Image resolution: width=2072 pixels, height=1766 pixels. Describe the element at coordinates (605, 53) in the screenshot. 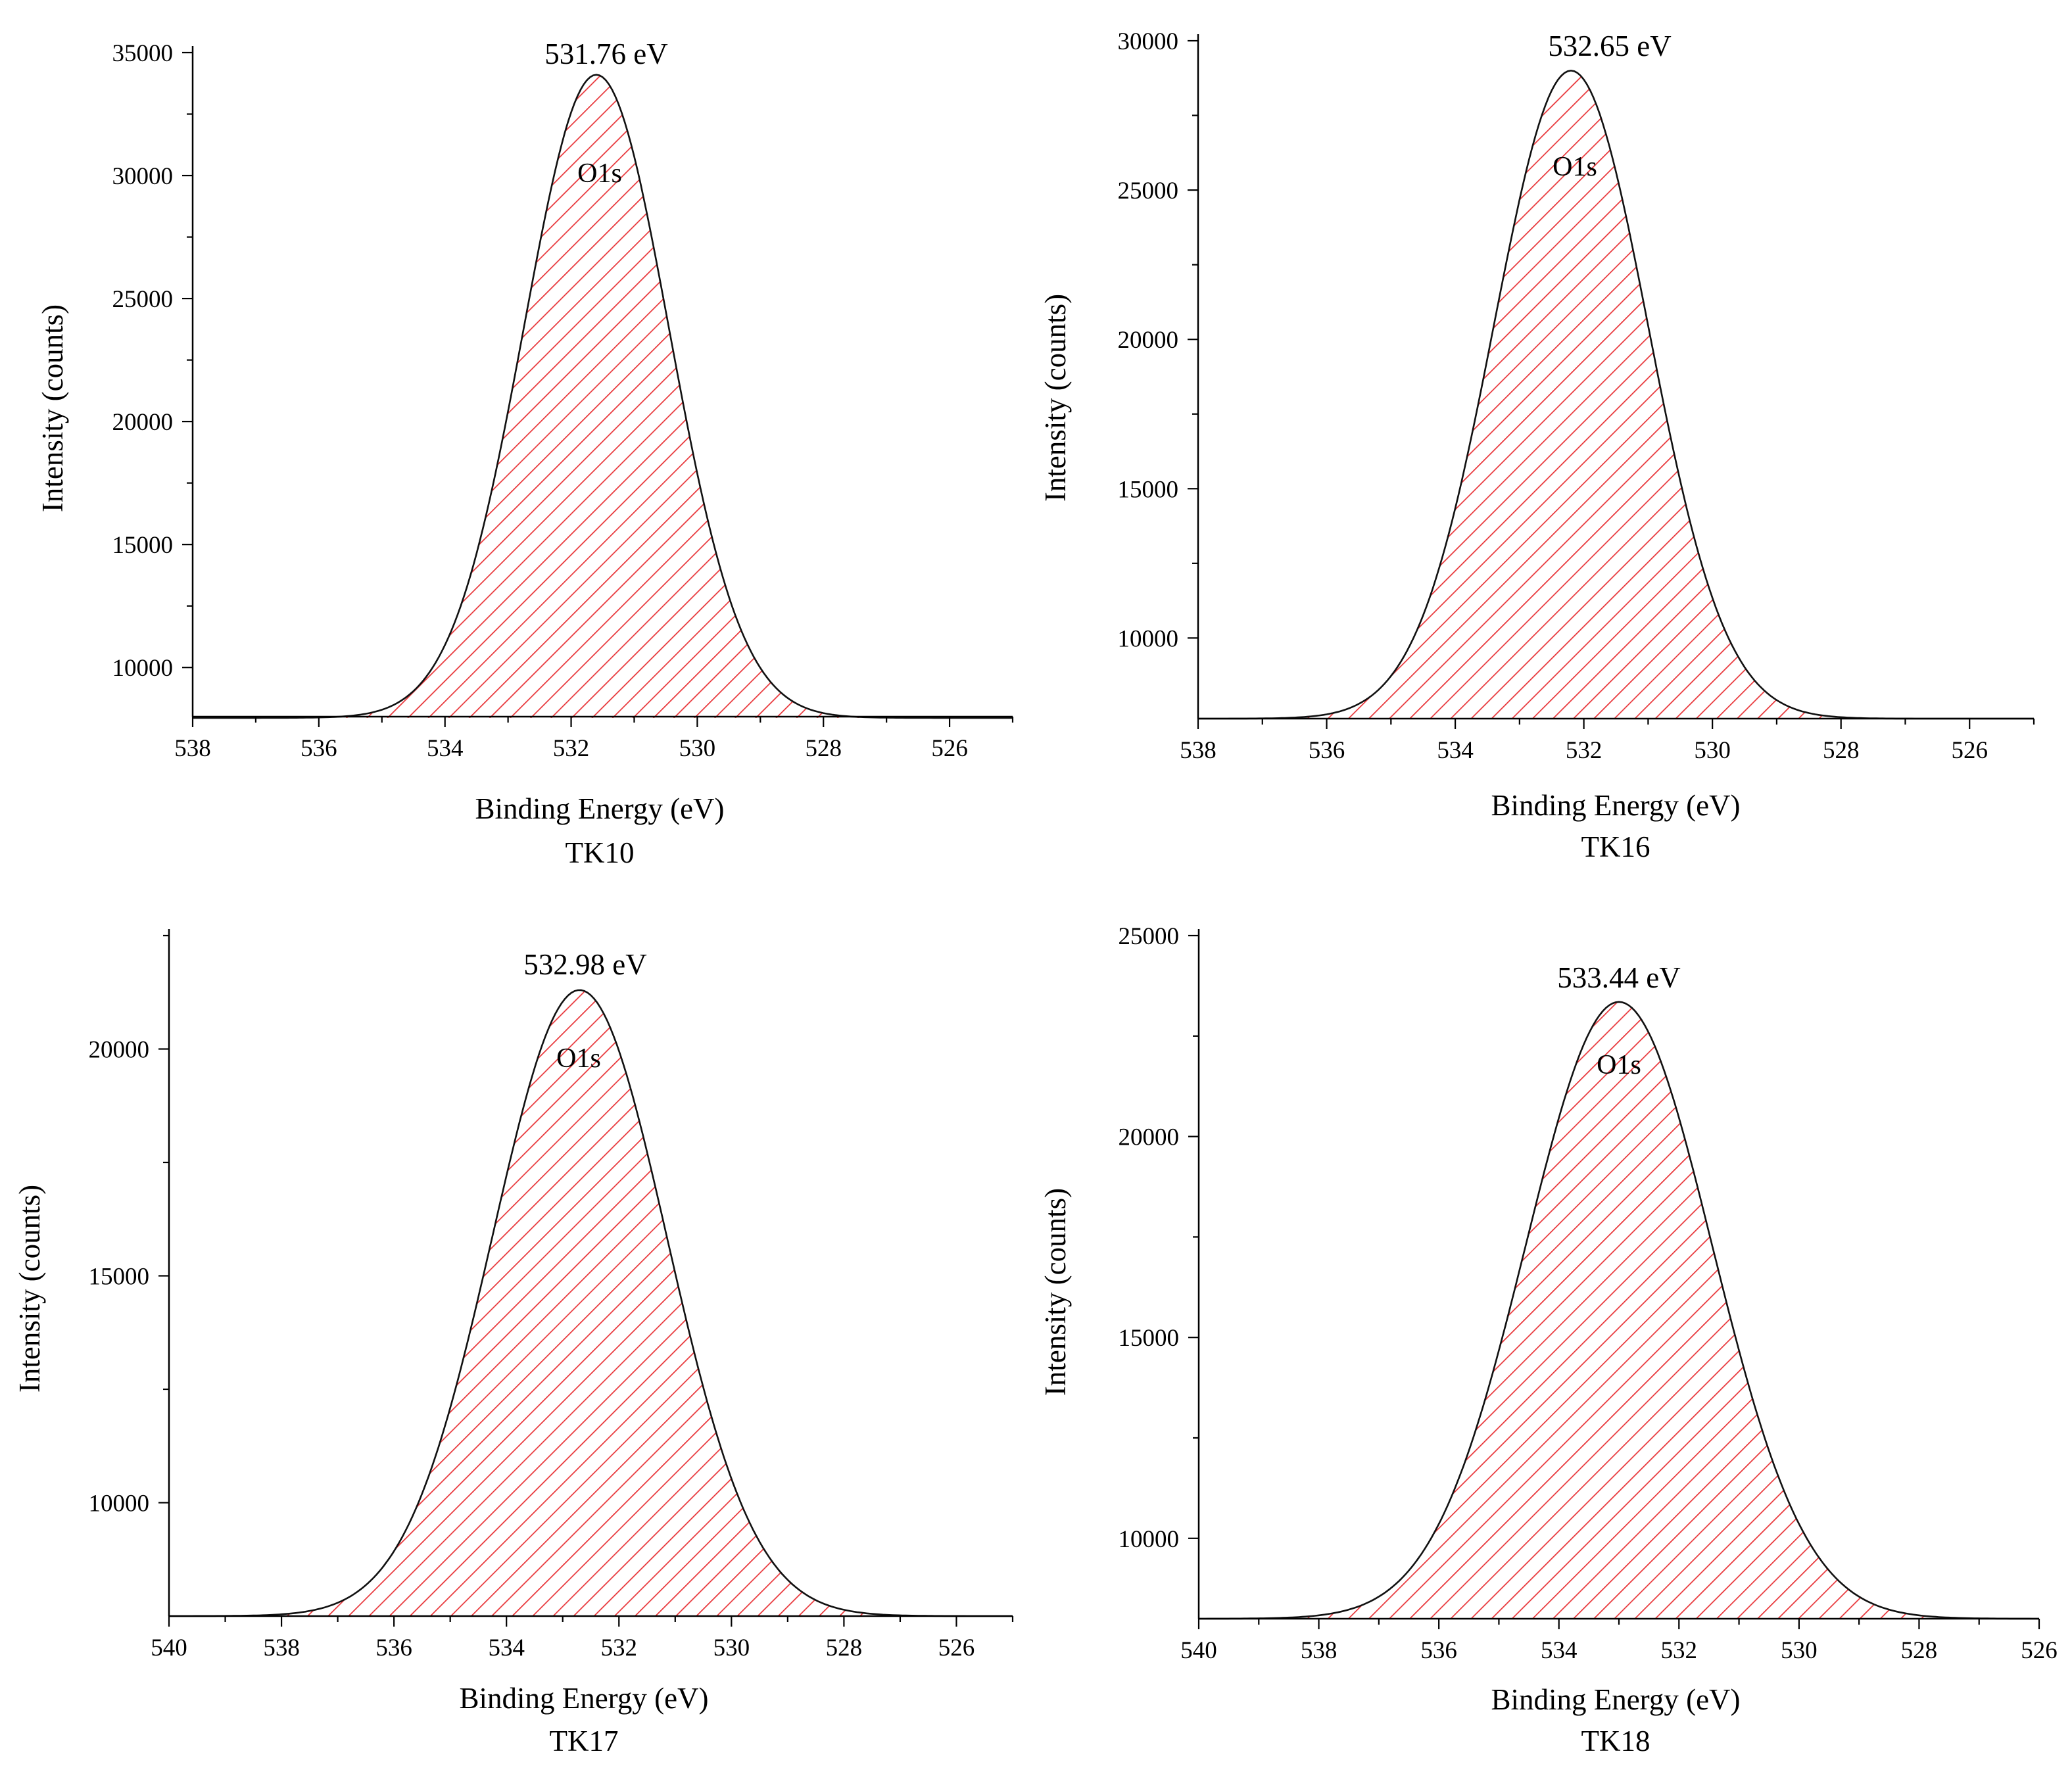

I see `peak-position-label: 531.76 eV` at that location.